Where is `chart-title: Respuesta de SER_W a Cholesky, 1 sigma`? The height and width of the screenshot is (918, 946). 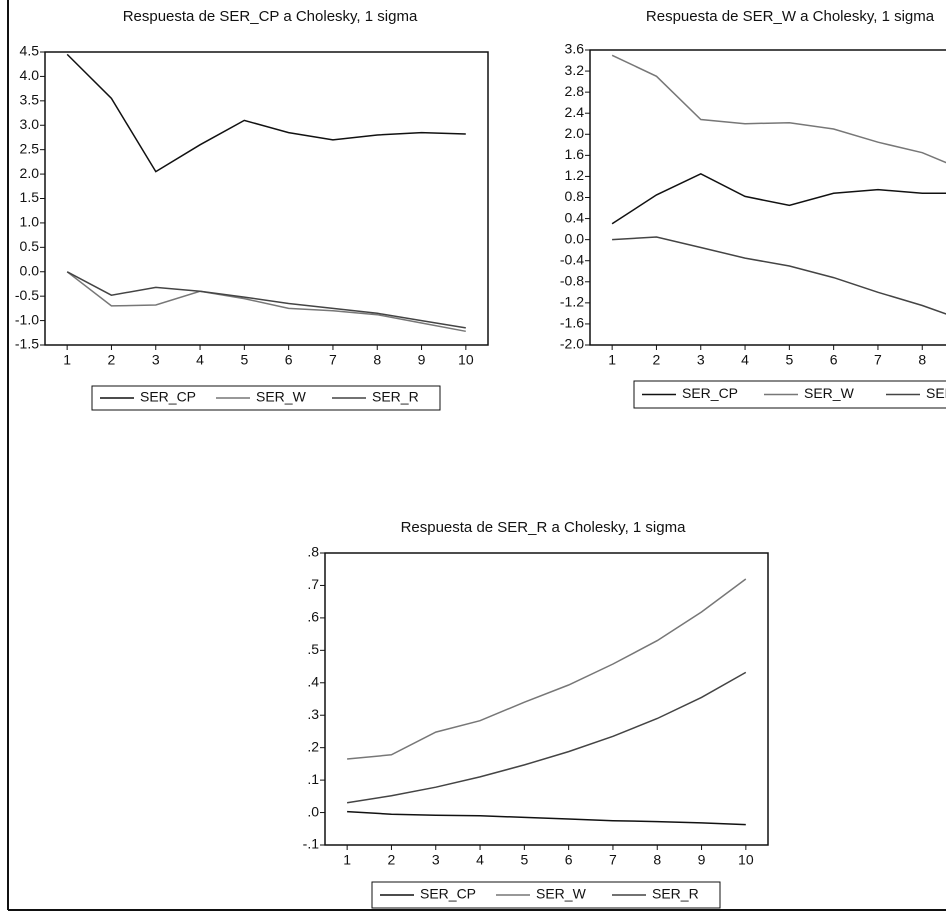 chart-title: Respuesta de SER_W a Cholesky, 1 sigma is located at coordinates (790, 16).